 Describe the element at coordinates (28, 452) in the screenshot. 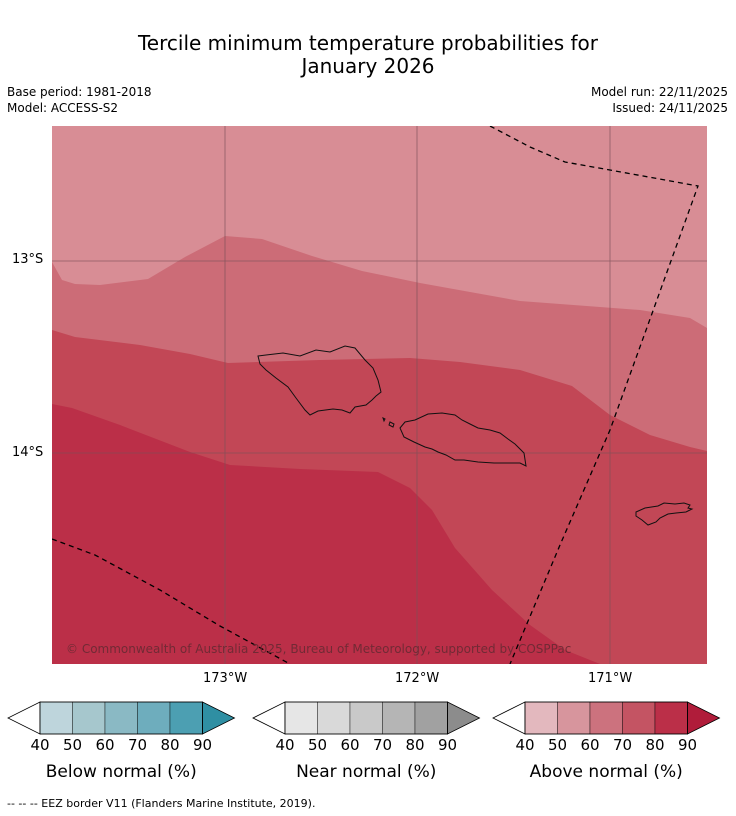

I see `lat-label-14s: 14°S` at that location.